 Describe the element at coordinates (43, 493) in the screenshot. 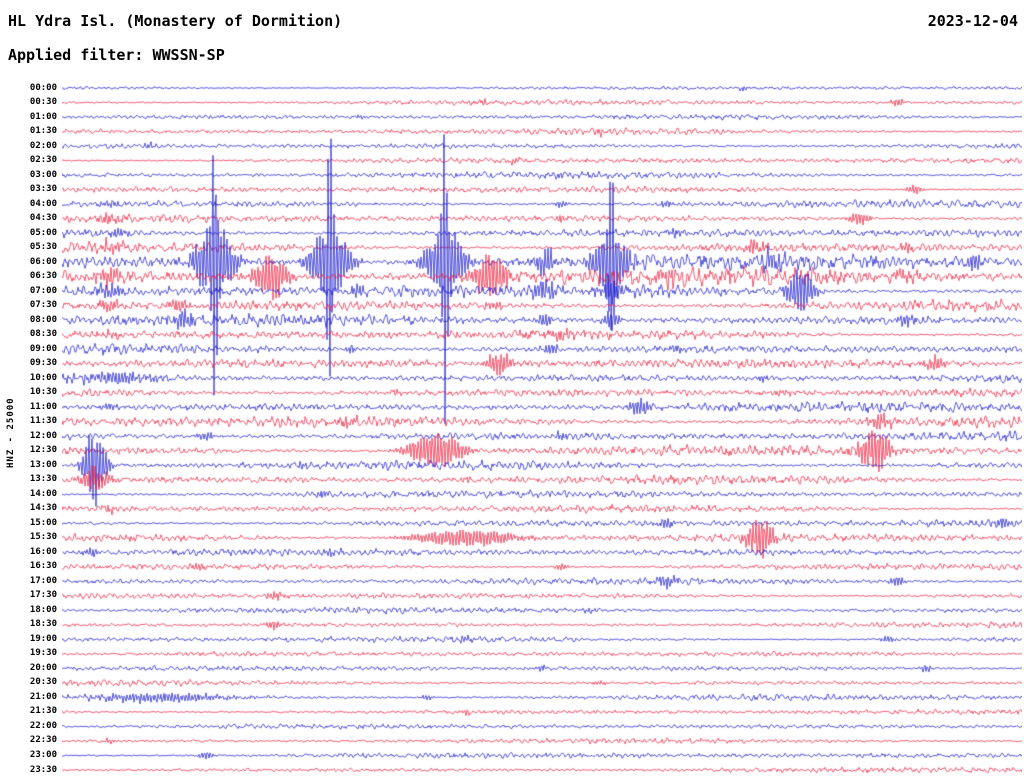

I see `time-label: 14:00` at that location.